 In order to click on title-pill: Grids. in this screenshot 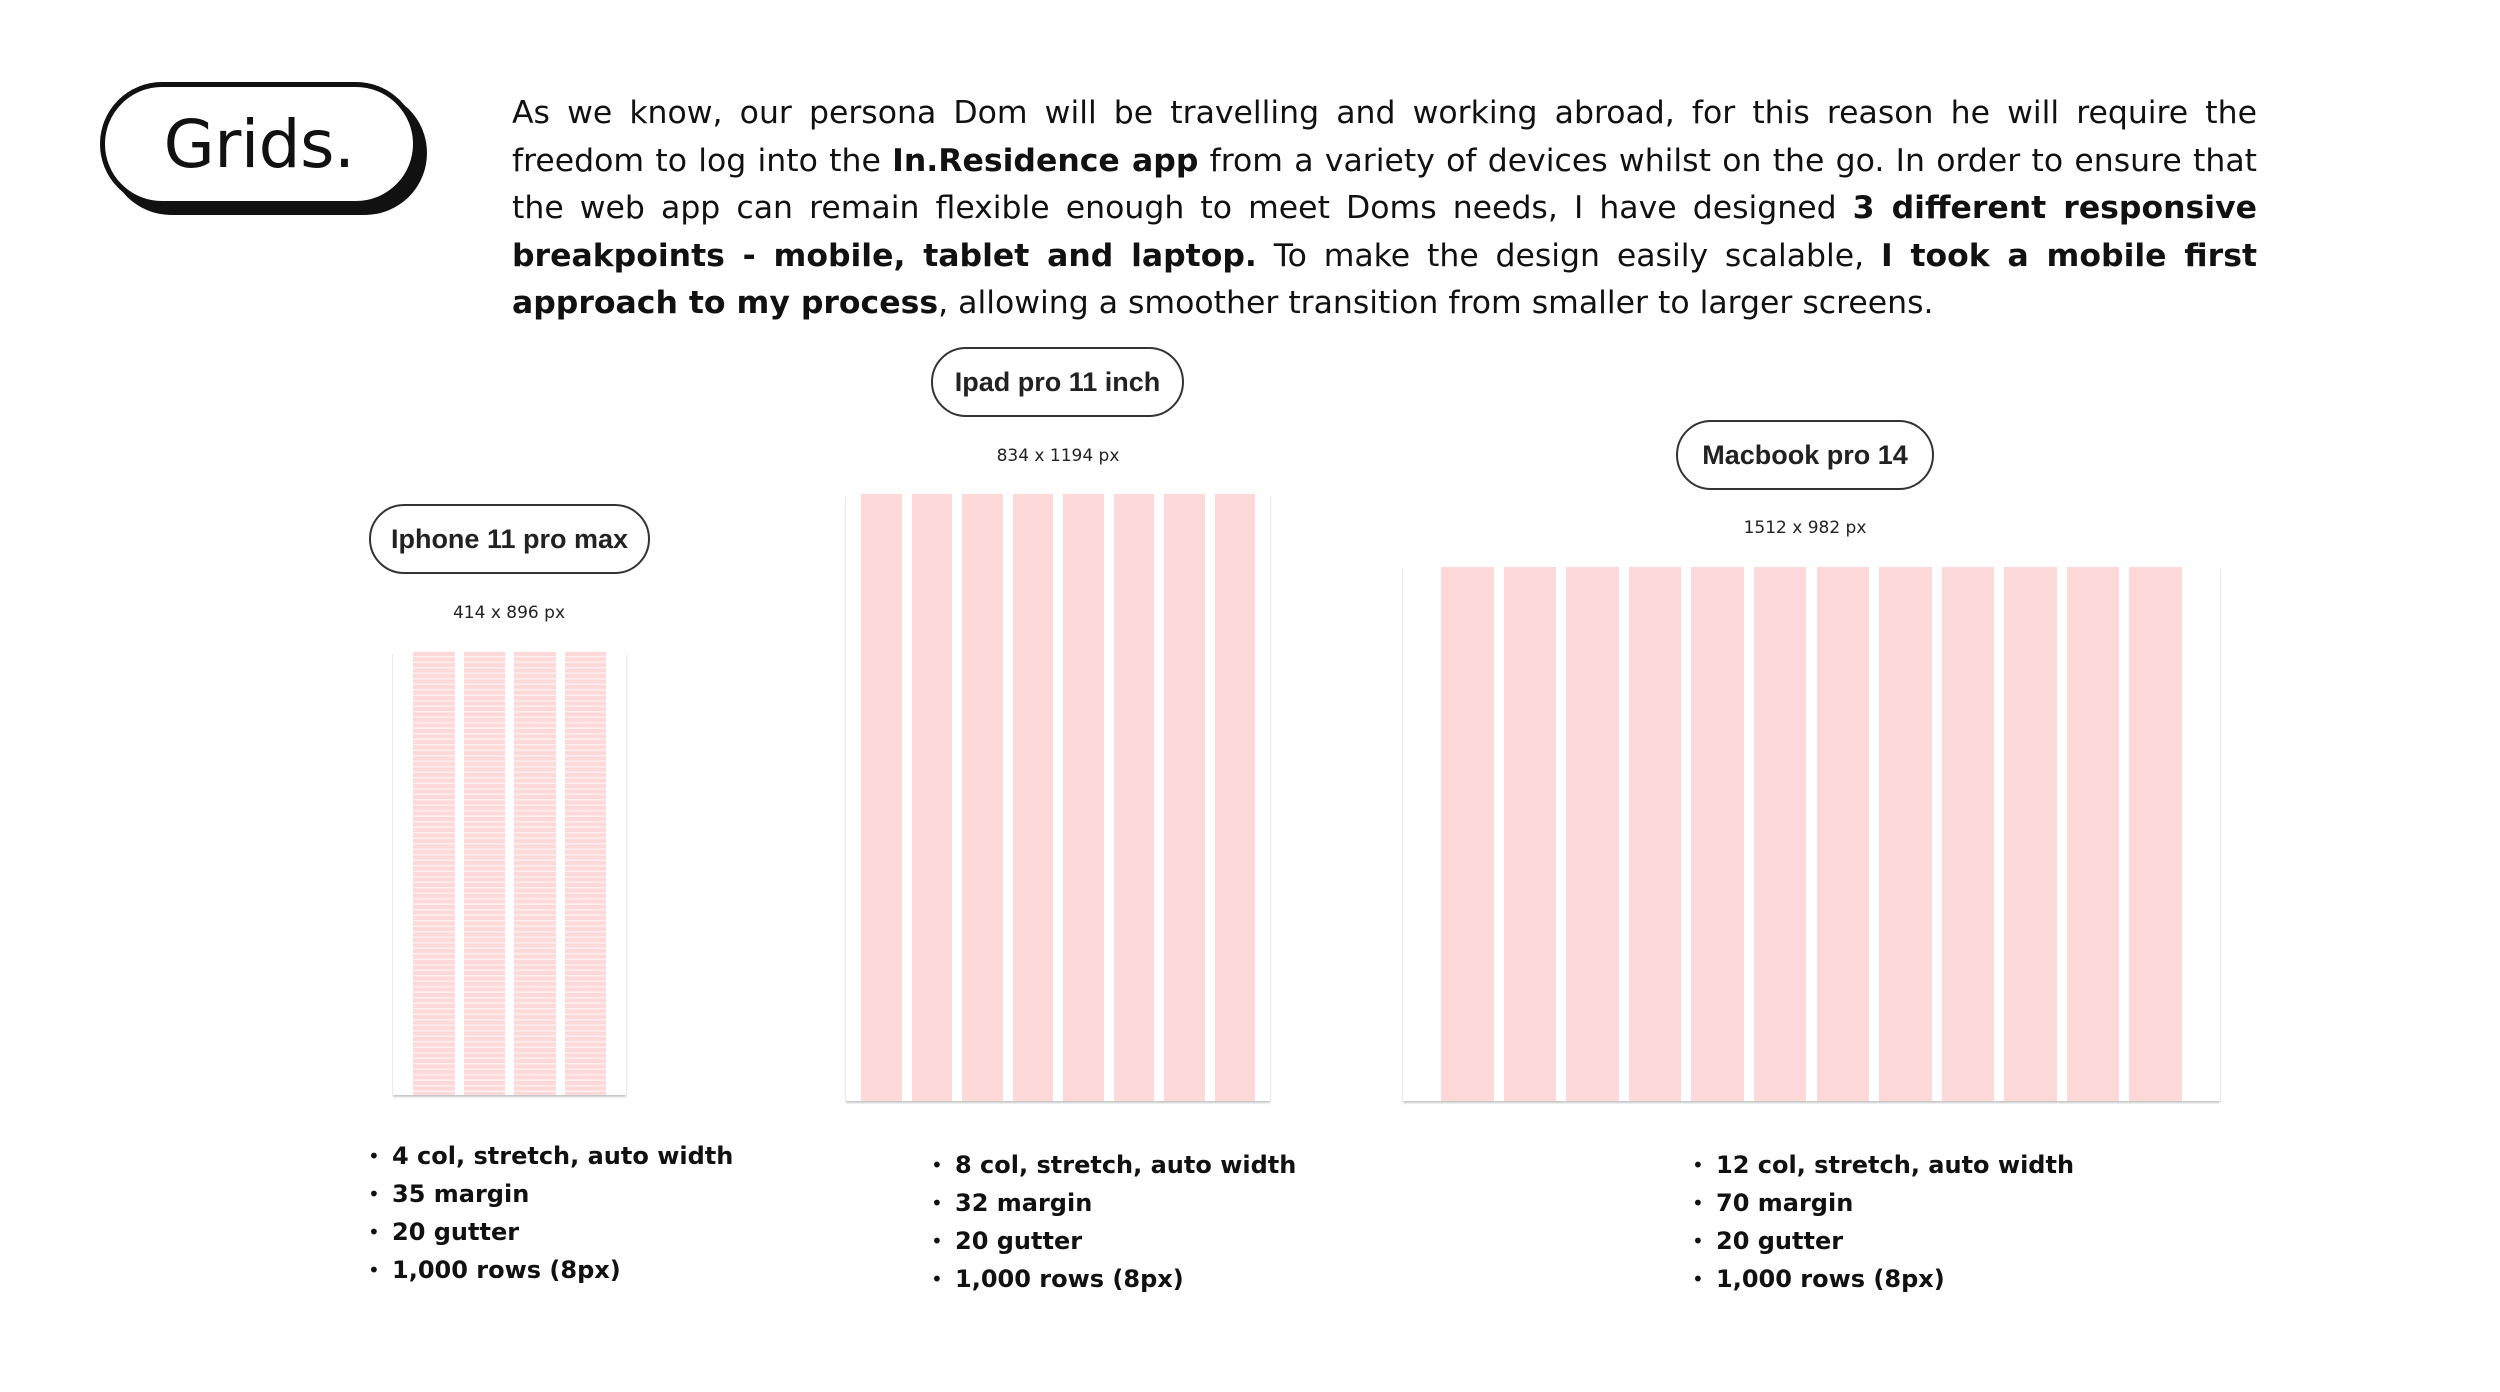, I will do `click(259, 144)`.